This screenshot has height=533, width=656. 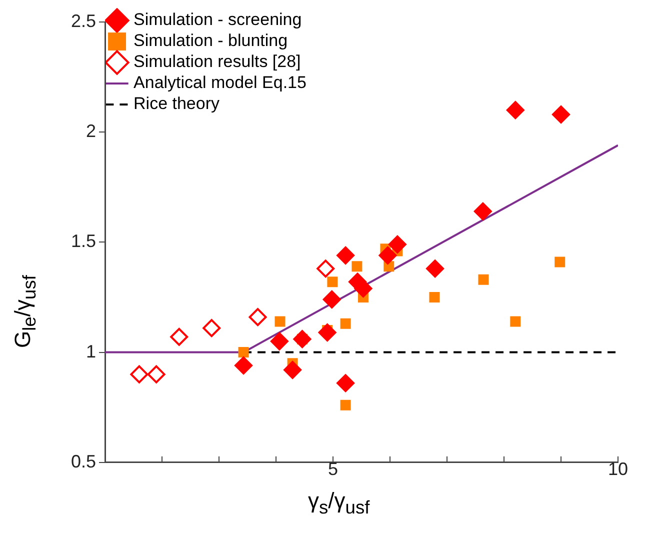 What do you see at coordinates (333, 469) in the screenshot?
I see `x-tick-label: 5` at bounding box center [333, 469].